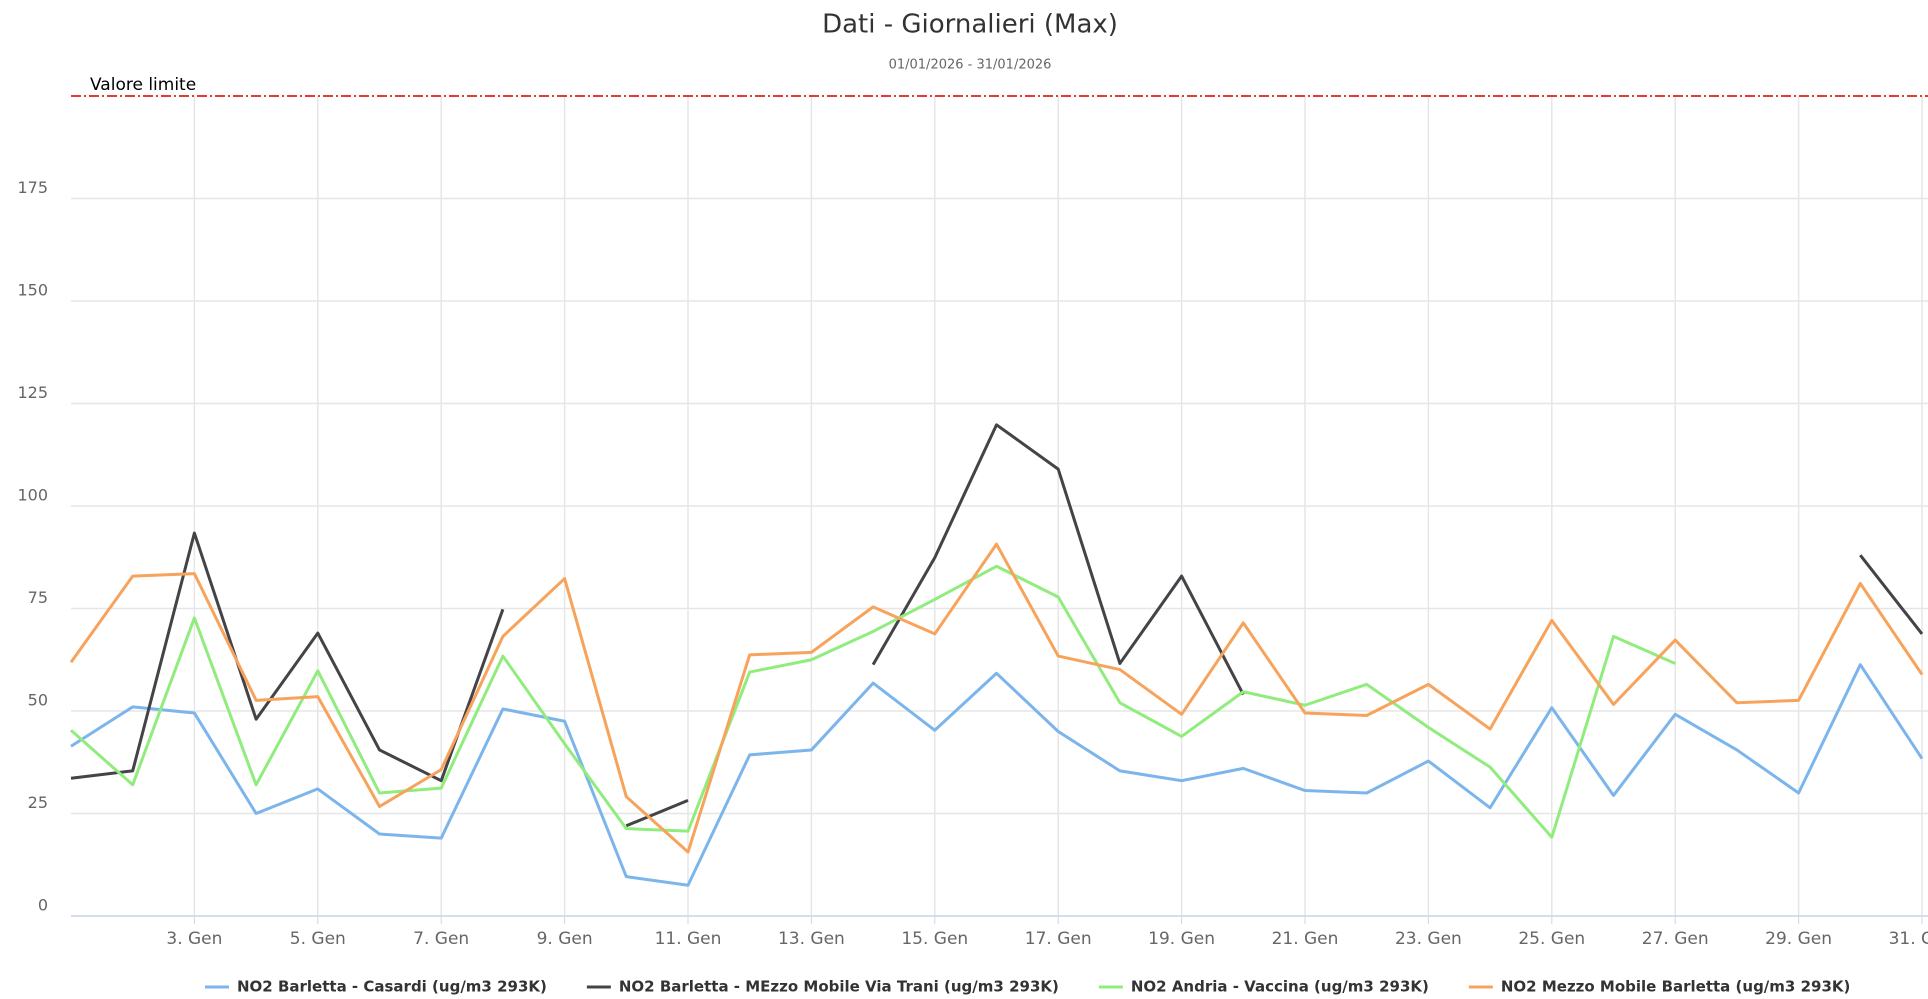 The height and width of the screenshot is (999, 1928). Describe the element at coordinates (38, 597) in the screenshot. I see `y-tick-label: 75` at that location.